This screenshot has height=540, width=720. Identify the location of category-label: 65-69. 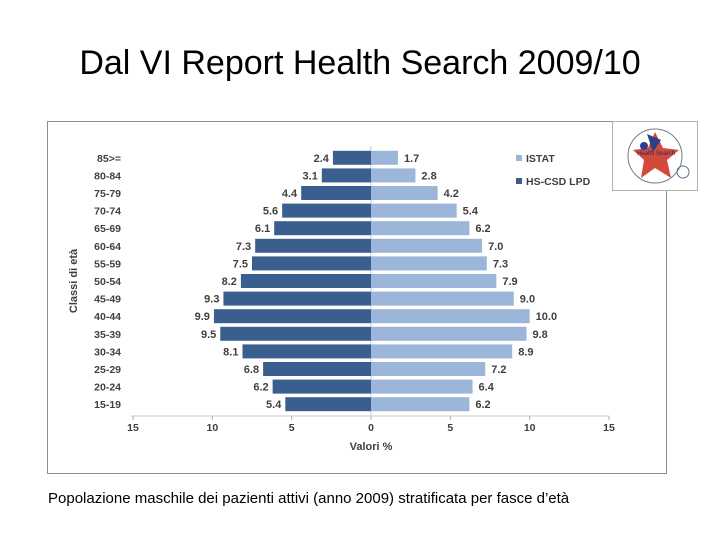
(107, 229).